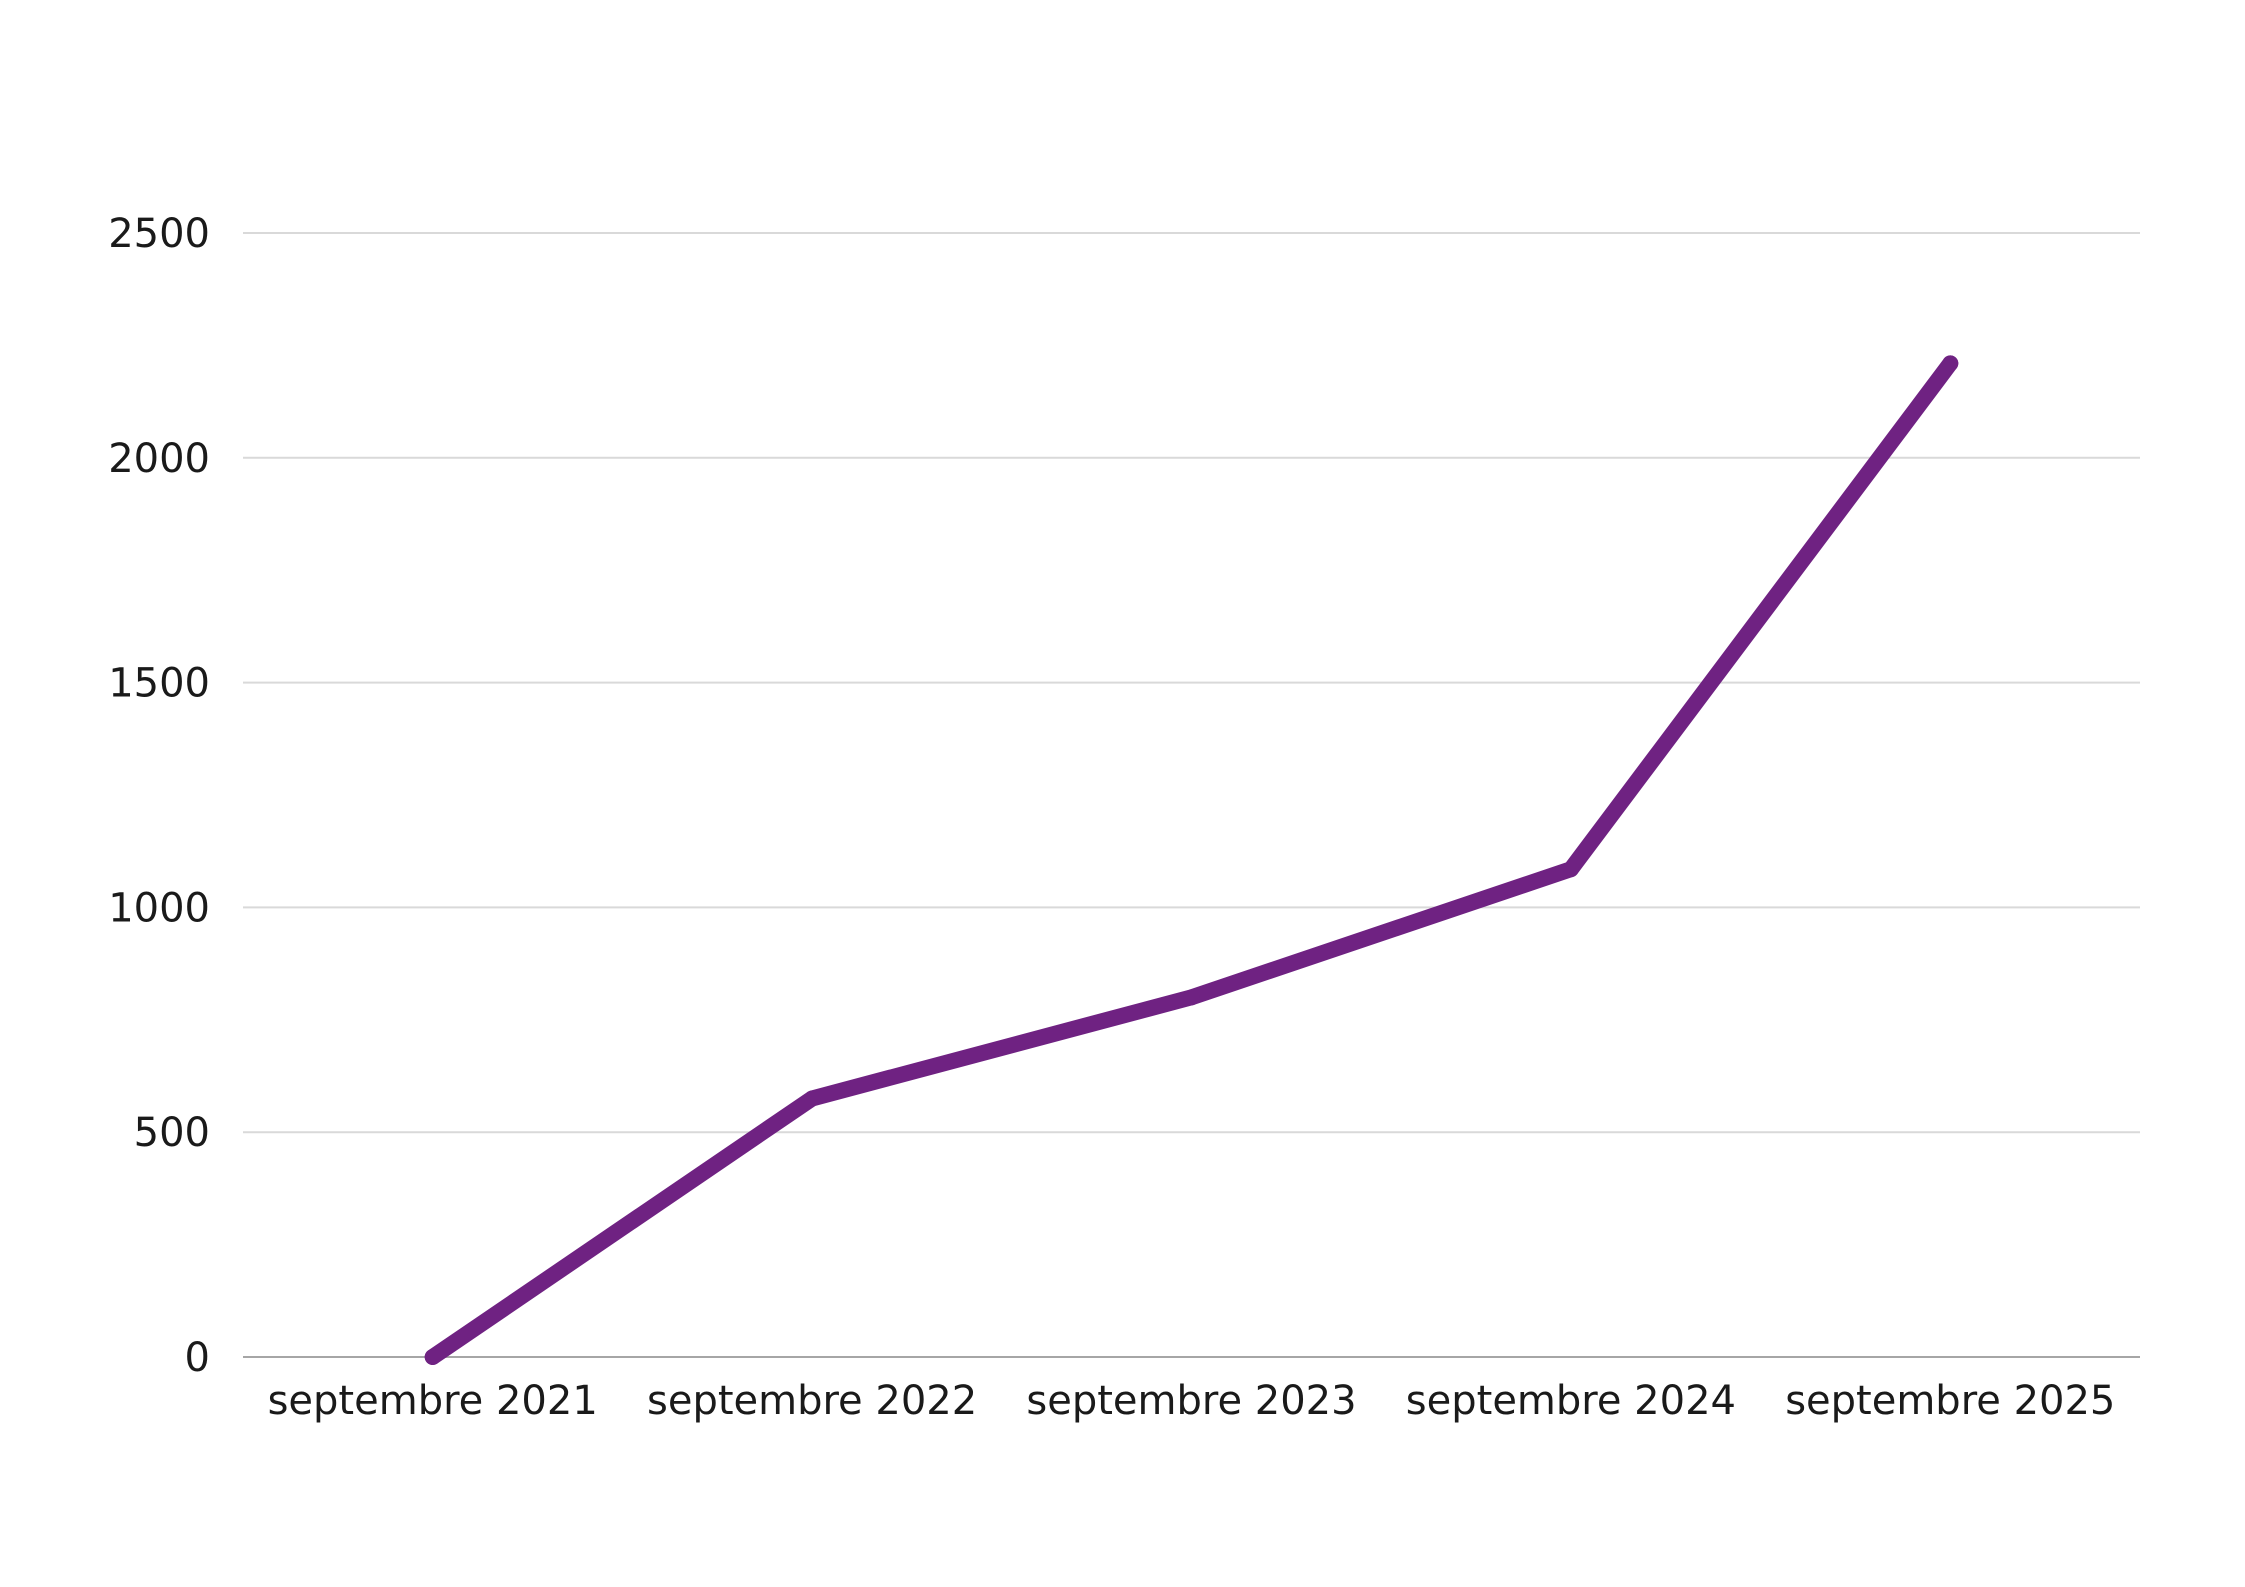 This screenshot has width=2245, height=1587. Describe the element at coordinates (159, 684) in the screenshot. I see `y-tick-label: 1500` at that location.